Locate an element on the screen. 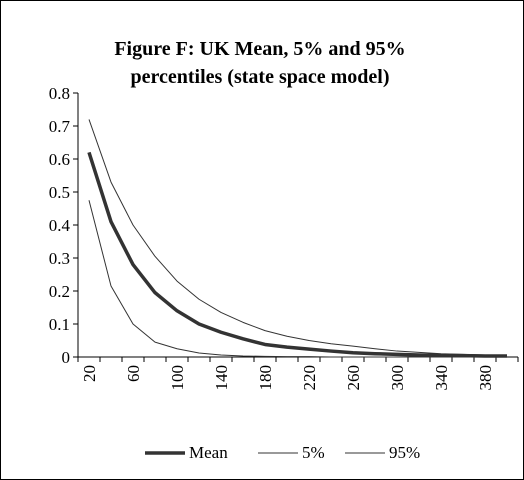  x-tick-label: 300 is located at coordinates (397, 378).